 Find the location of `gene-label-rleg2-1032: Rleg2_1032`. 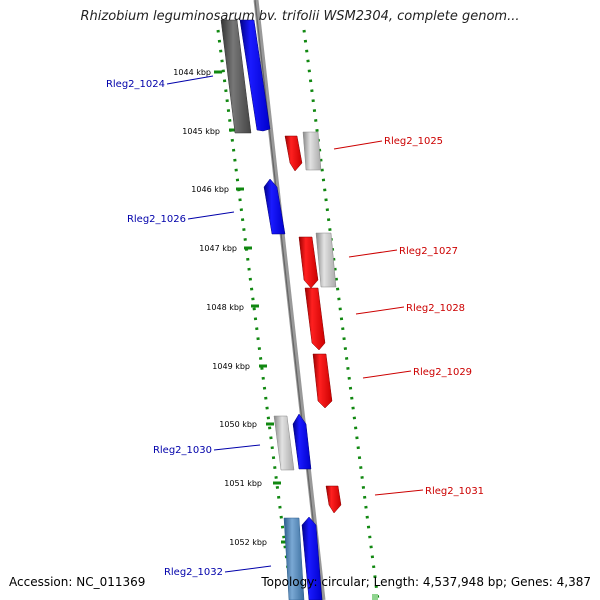

gene-label-rleg2-1032: Rleg2_1032 is located at coordinates (193, 572).